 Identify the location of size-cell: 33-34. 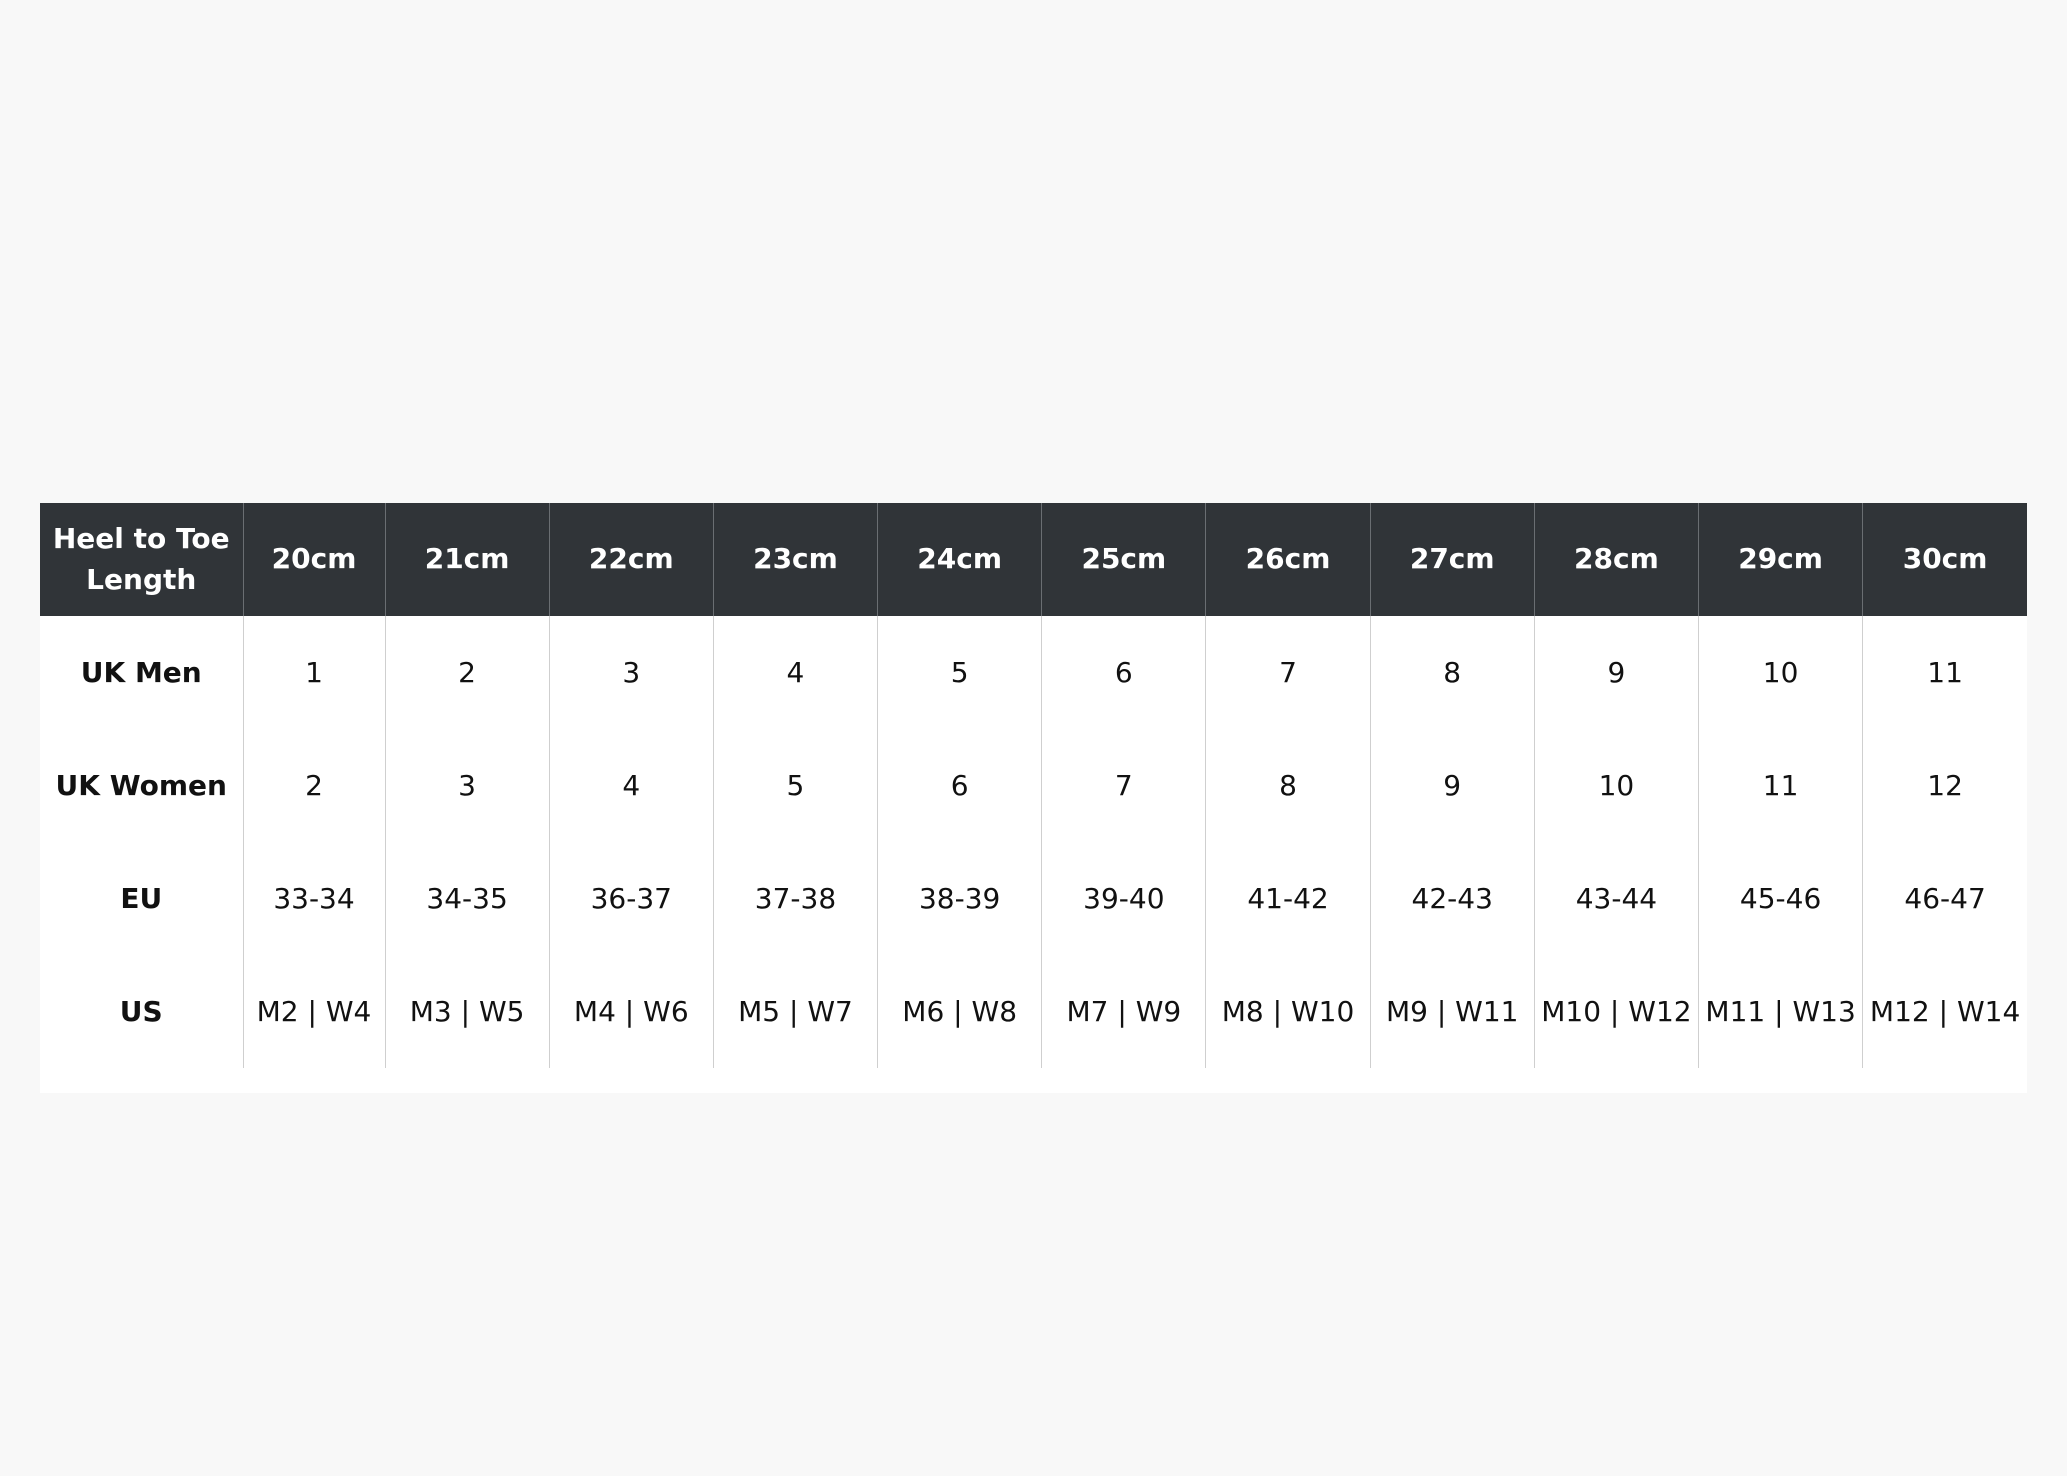
(313, 898).